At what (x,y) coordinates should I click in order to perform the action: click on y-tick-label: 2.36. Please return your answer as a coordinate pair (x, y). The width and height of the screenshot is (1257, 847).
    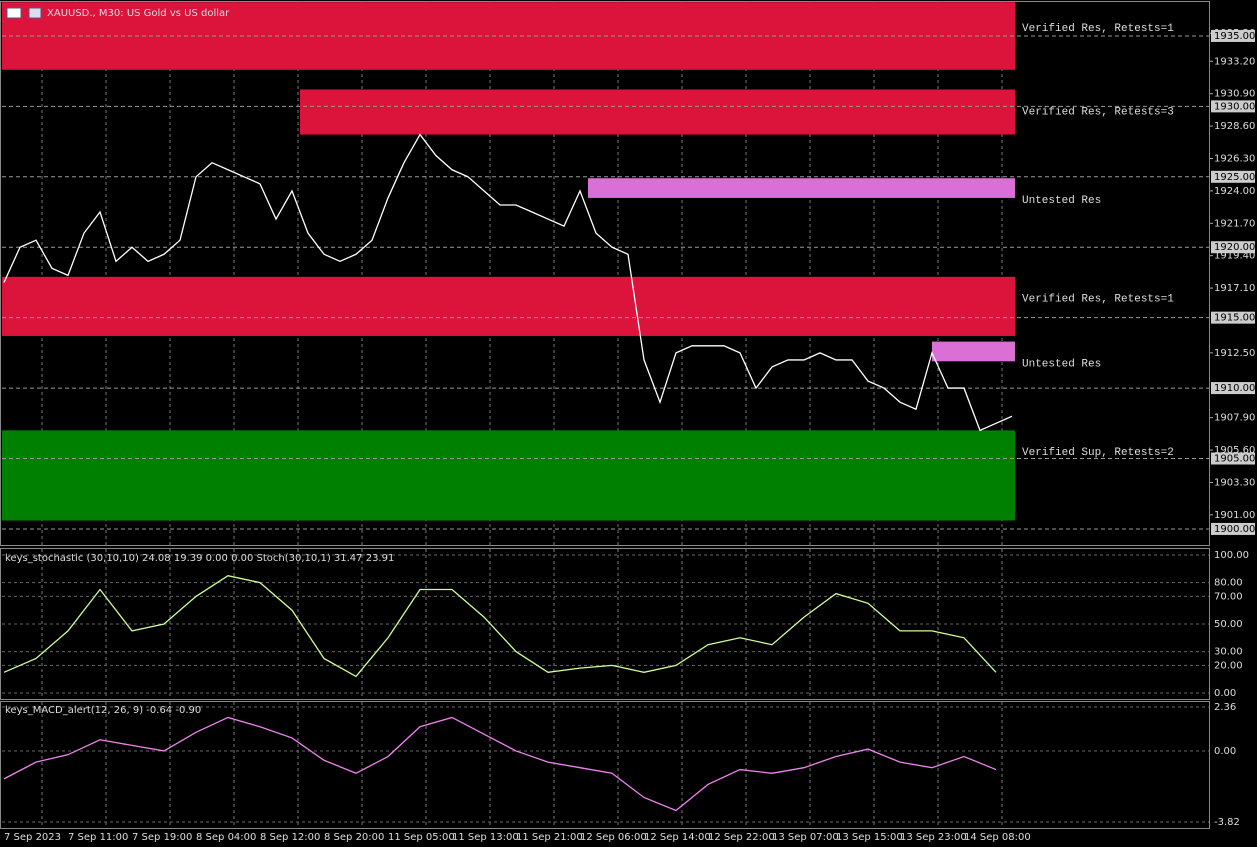
    Looking at the image, I should click on (1225, 707).